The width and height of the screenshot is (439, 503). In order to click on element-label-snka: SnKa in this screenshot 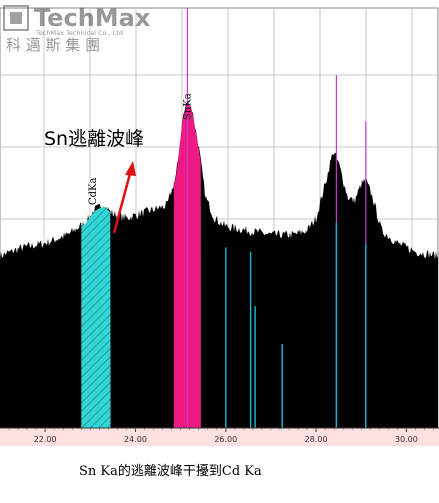, I will do `click(187, 106)`.